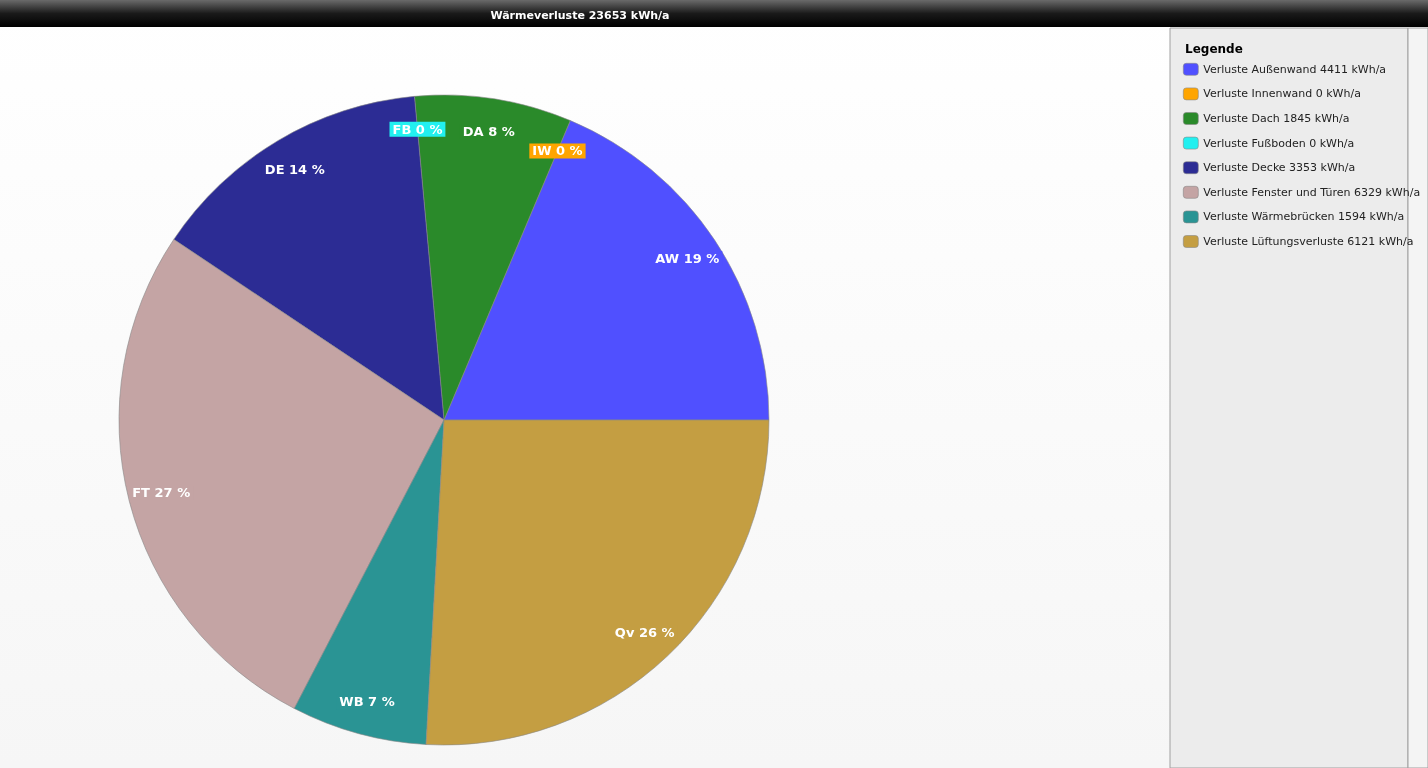 The image size is (1428, 768). What do you see at coordinates (1282, 94) in the screenshot?
I see `legend-label: Verluste Innenwand 0 kWh/a` at bounding box center [1282, 94].